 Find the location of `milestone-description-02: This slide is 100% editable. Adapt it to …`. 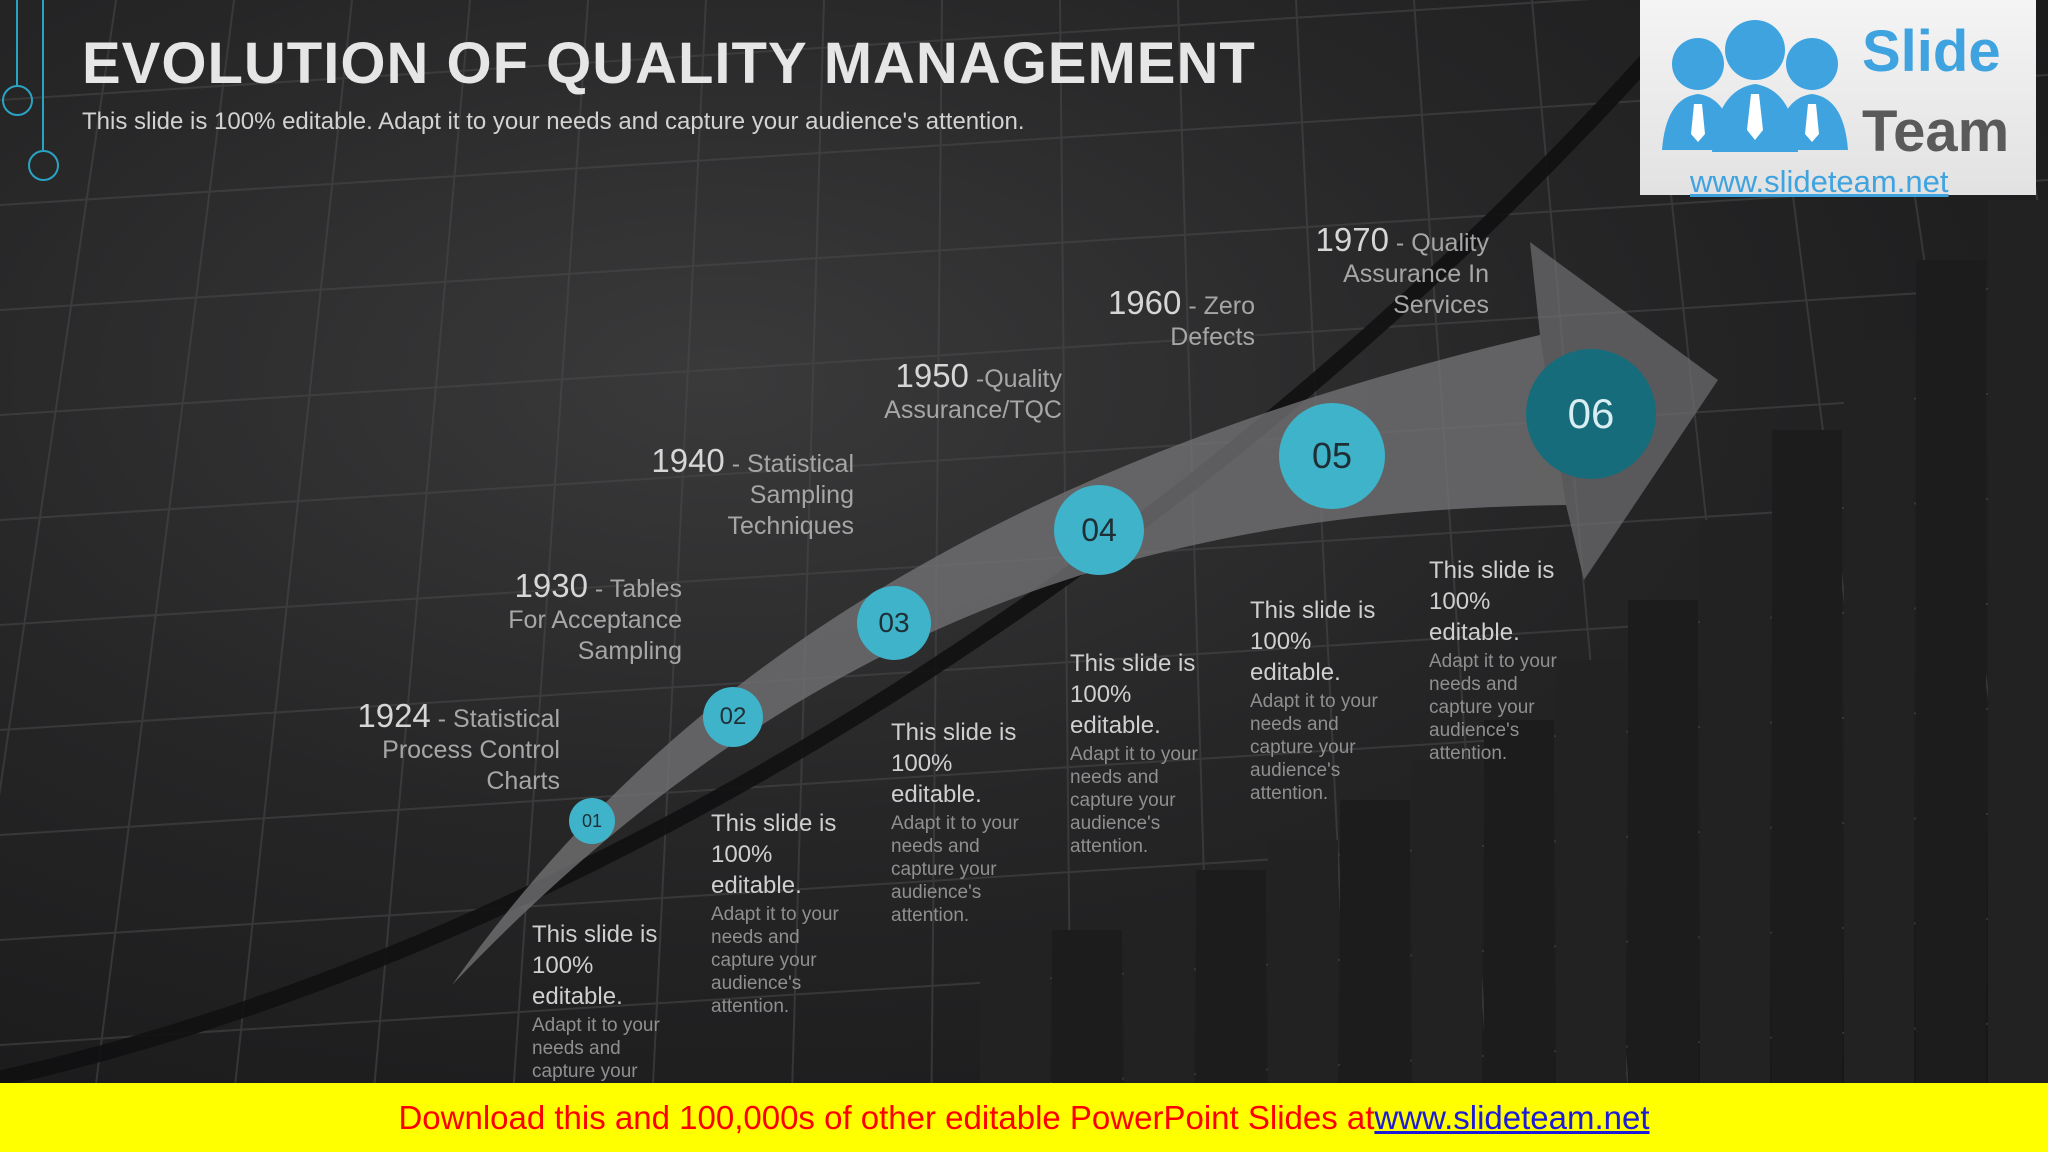

milestone-description-02: This slide is 100% editable. Adapt it to … is located at coordinates (786, 913).